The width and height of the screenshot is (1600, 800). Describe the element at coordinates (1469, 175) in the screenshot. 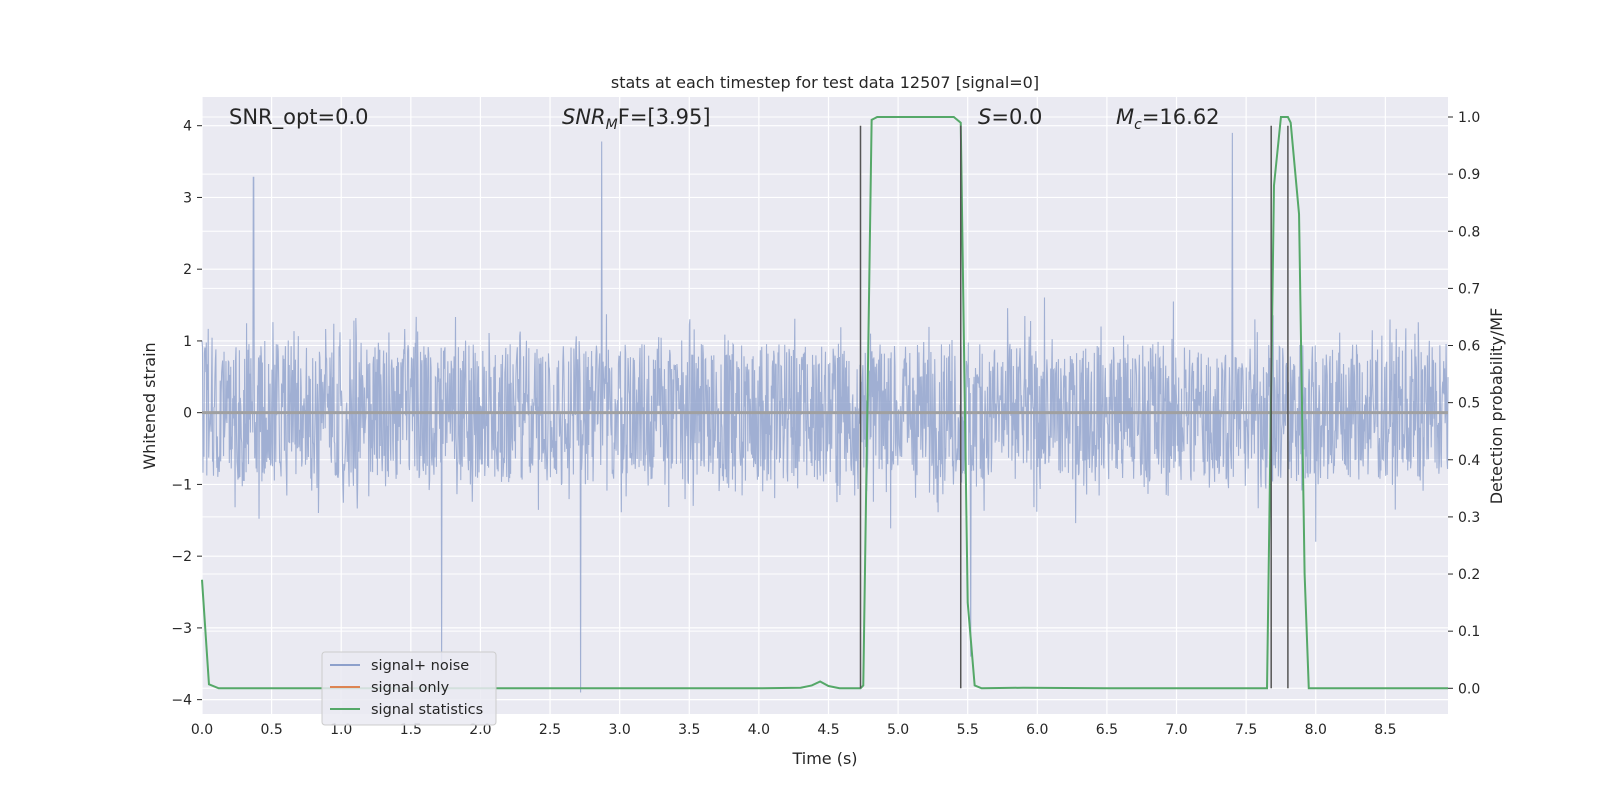

I see `y2-tick-label-1: 0.9` at that location.